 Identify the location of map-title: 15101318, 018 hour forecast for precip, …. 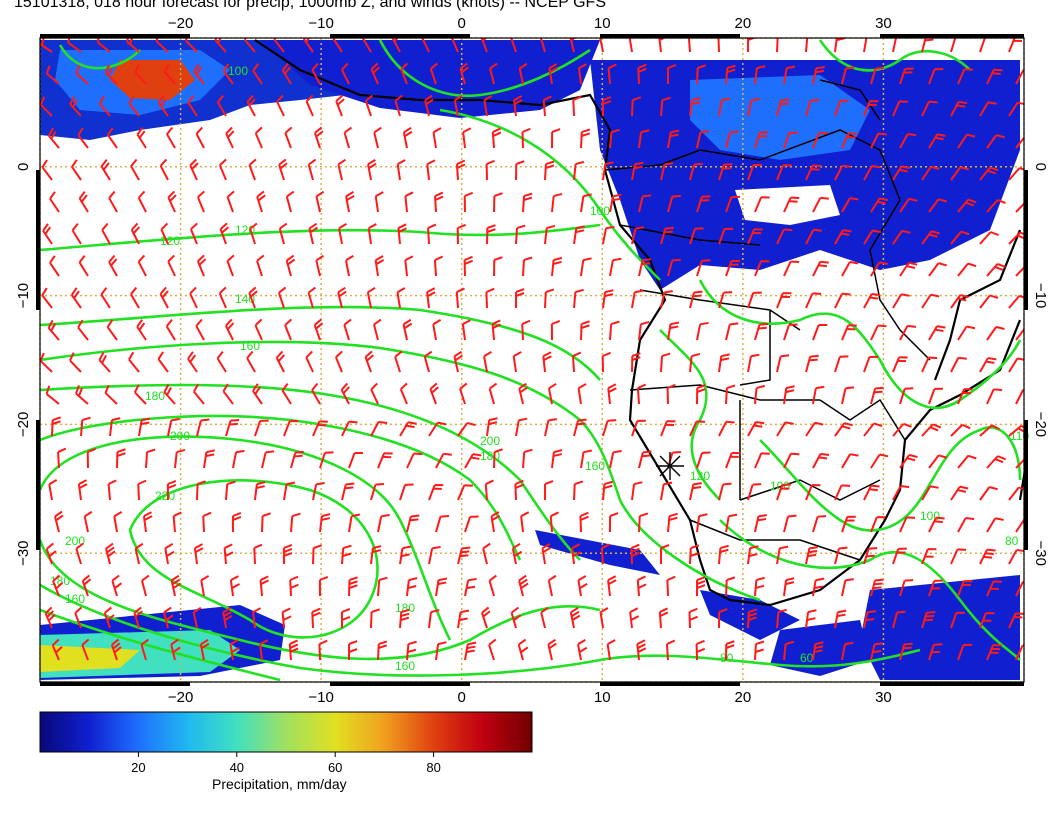
(310, 5).